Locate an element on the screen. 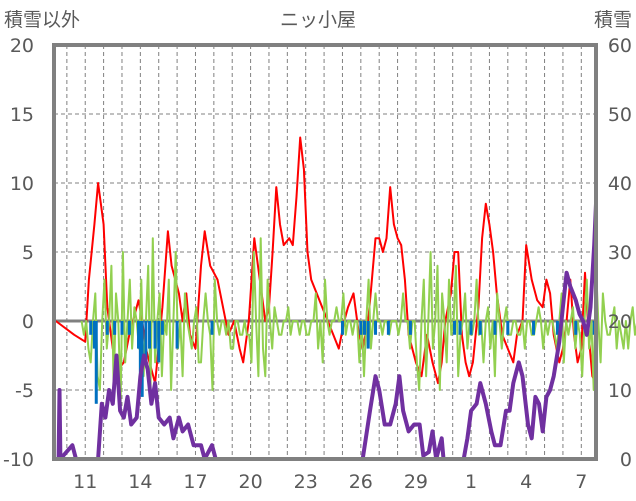  x-tick-label: 7 is located at coordinates (581, 482).